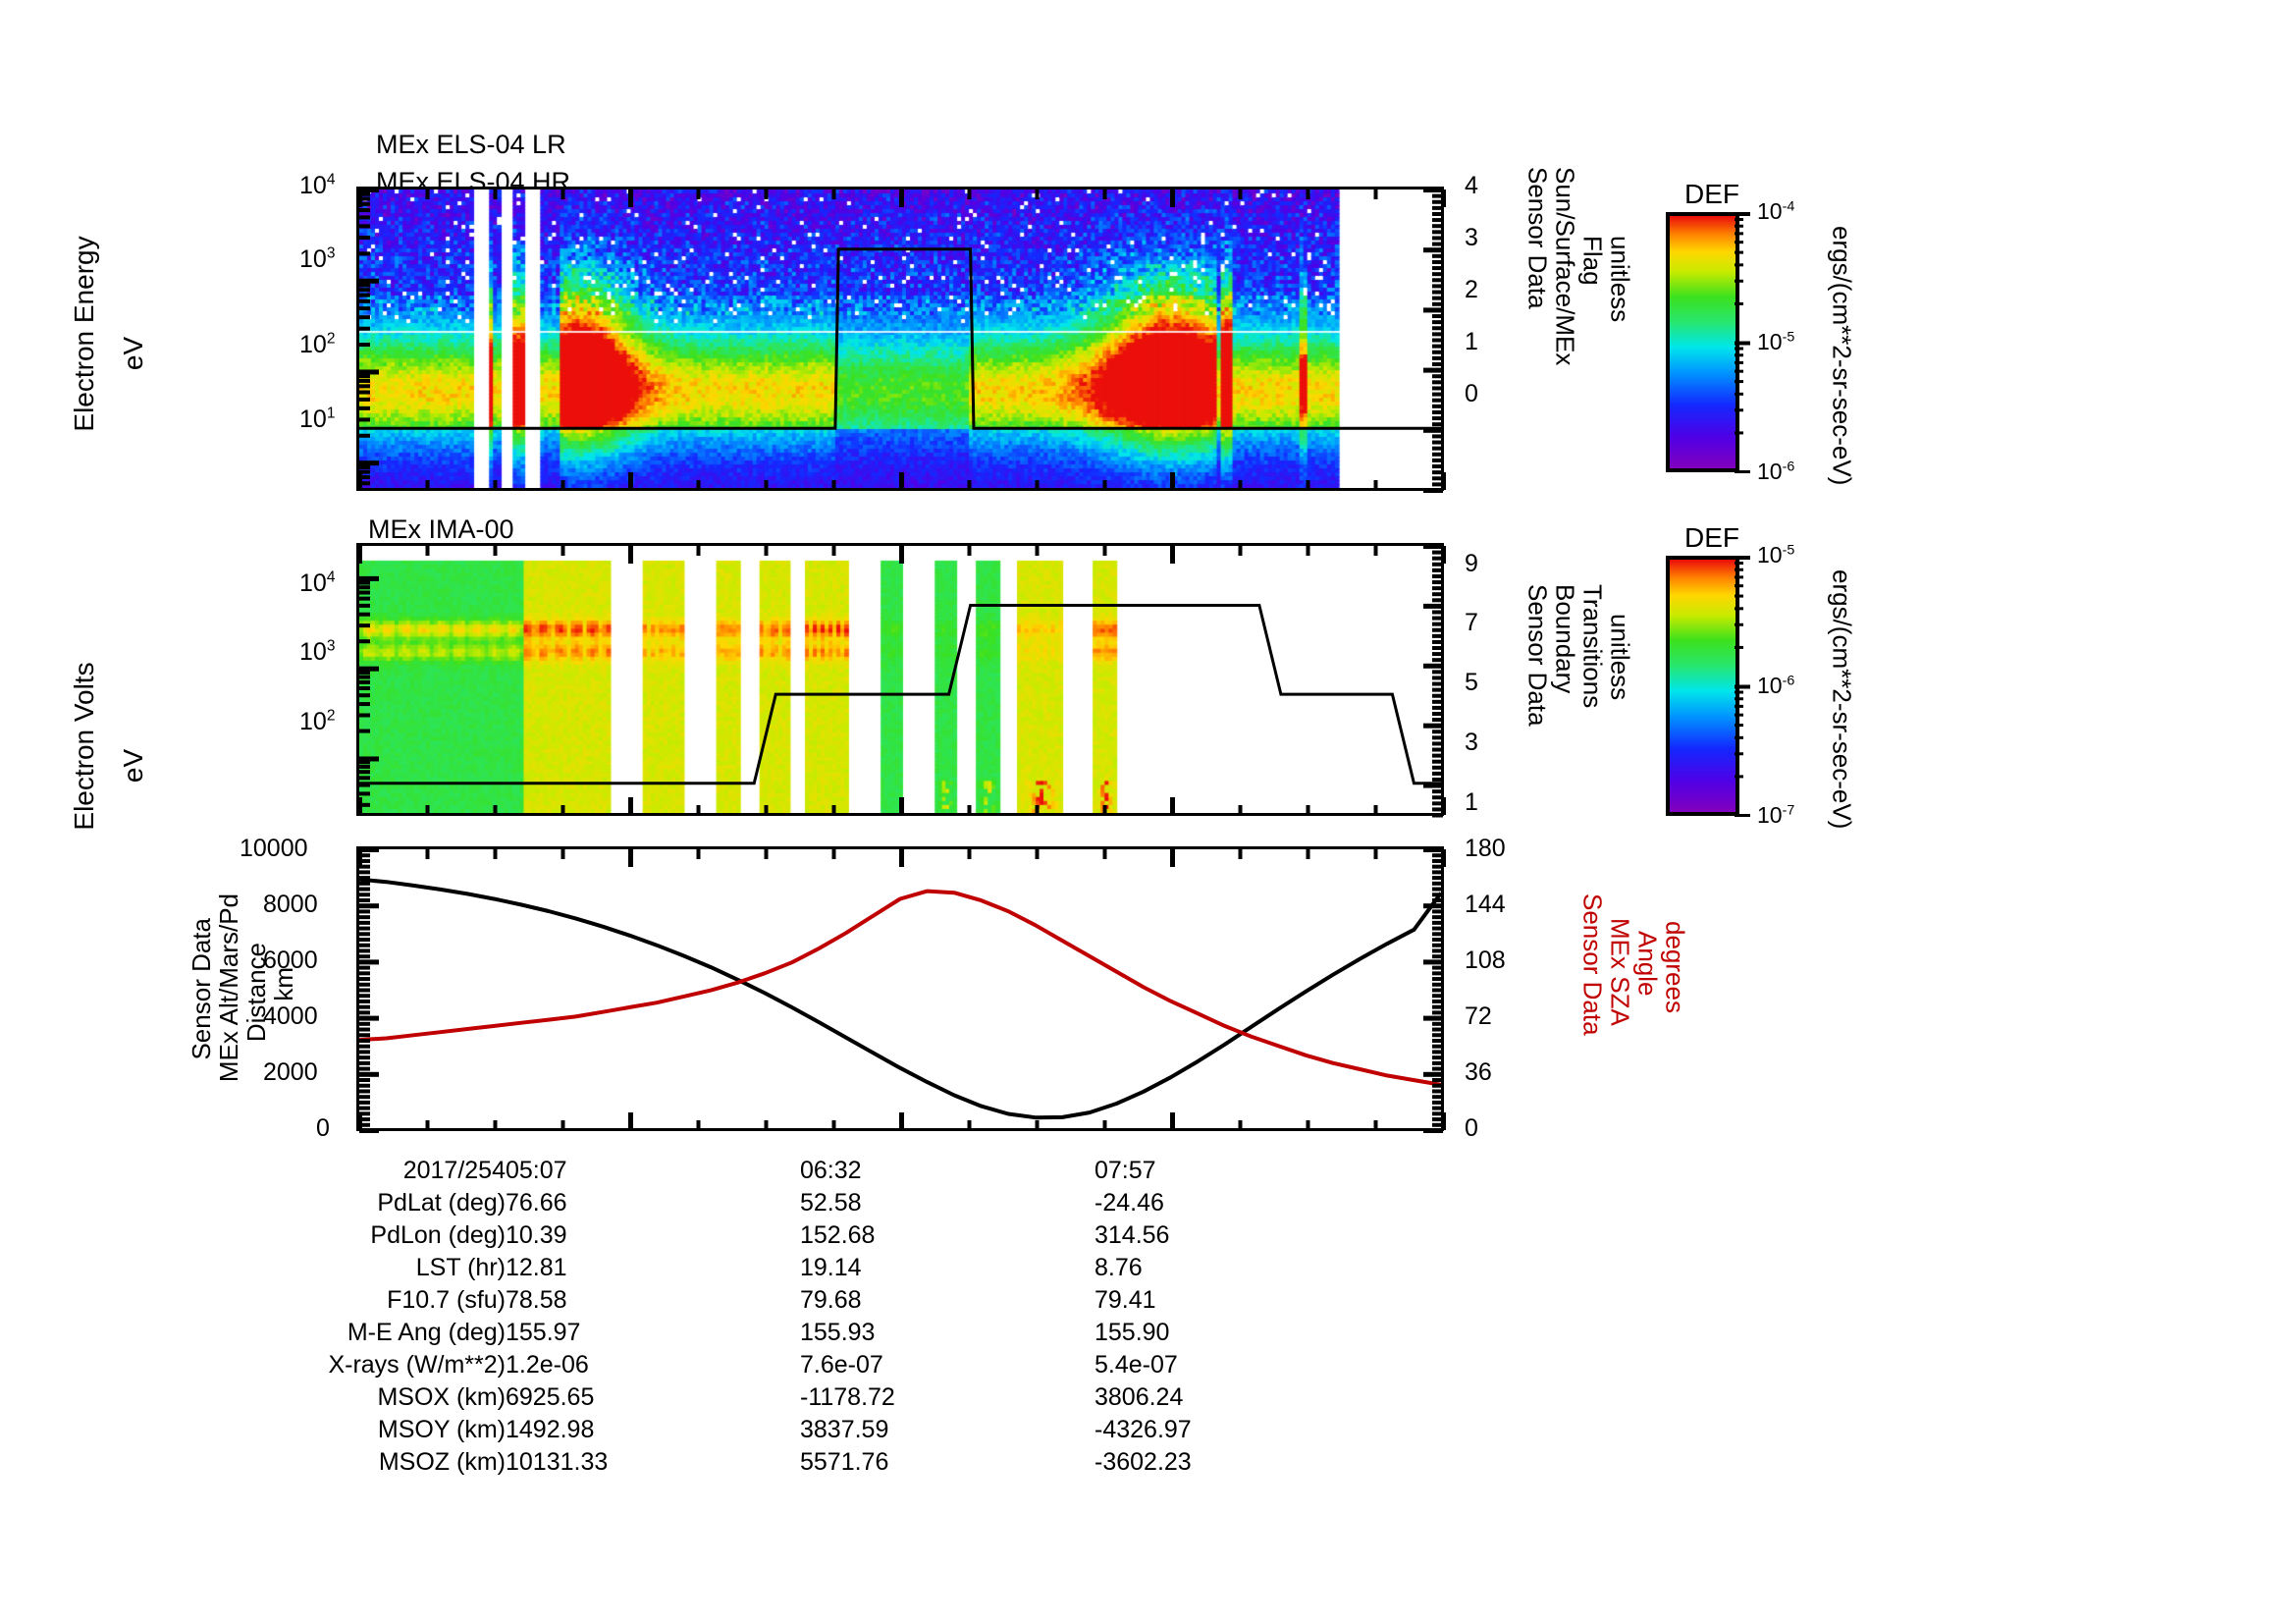 The width and height of the screenshot is (2296, 1623). I want to click on panel3-ytick-8000: 8000, so click(291, 904).